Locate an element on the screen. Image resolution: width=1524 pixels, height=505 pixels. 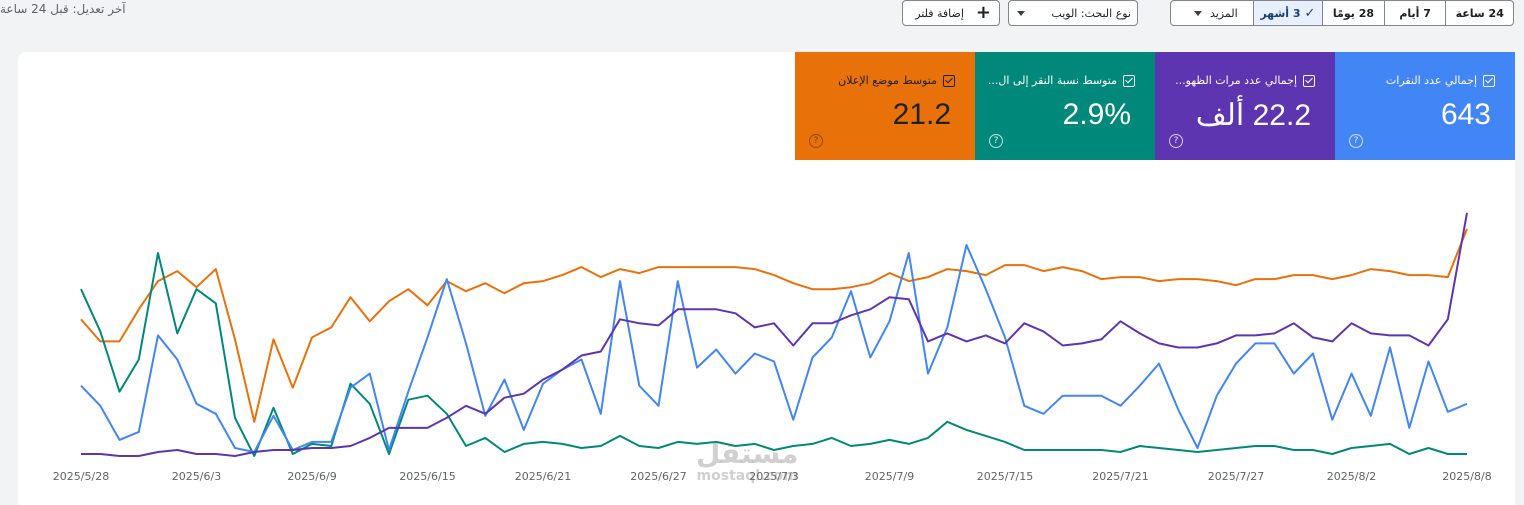
x-axis-tick-label: 2025/7/21 is located at coordinates (1120, 476).